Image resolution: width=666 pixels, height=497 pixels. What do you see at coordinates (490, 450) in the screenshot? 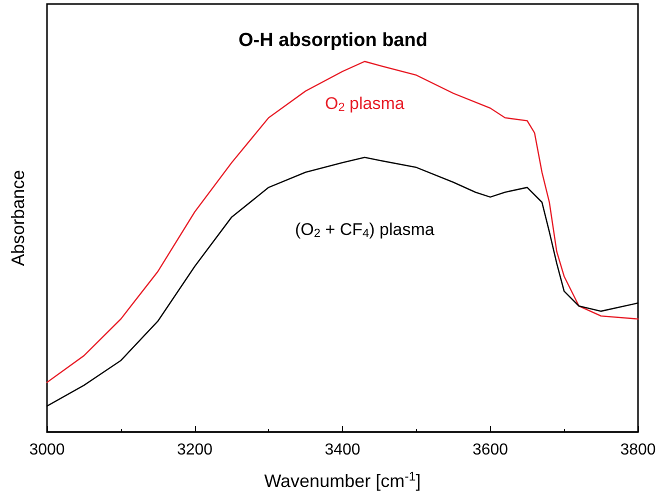
I see `x-tick-label: 3600` at bounding box center [490, 450].